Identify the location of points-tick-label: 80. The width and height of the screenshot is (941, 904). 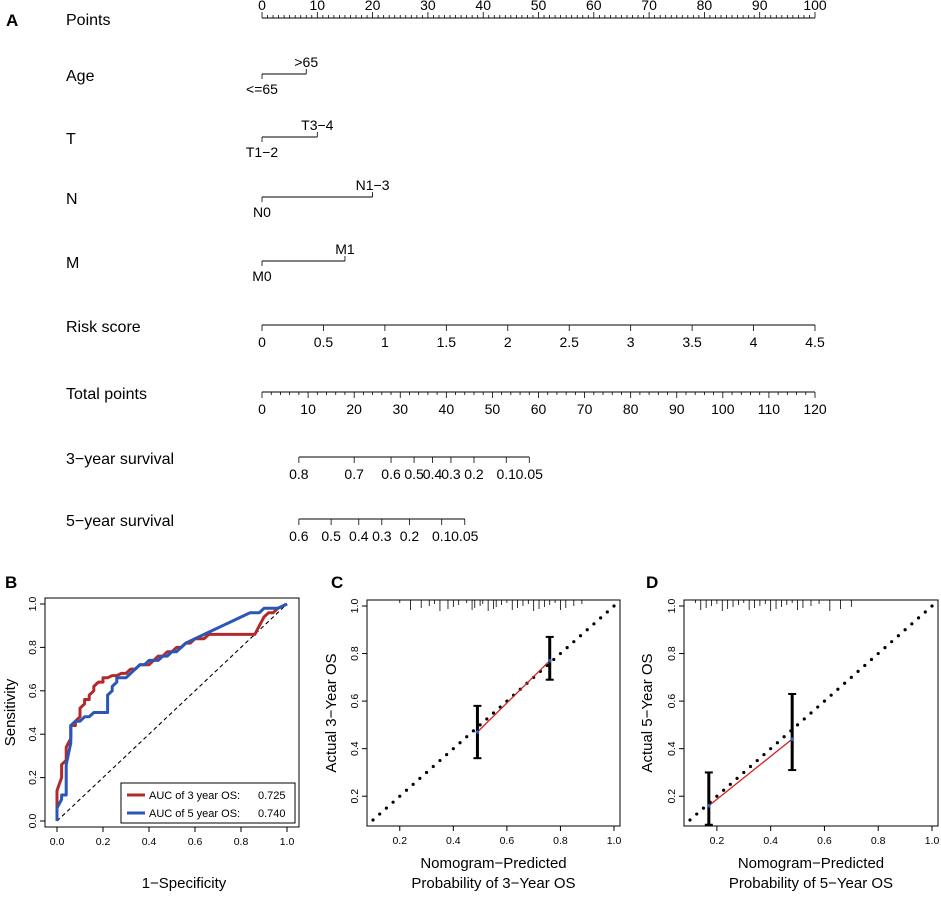
(705, 6).